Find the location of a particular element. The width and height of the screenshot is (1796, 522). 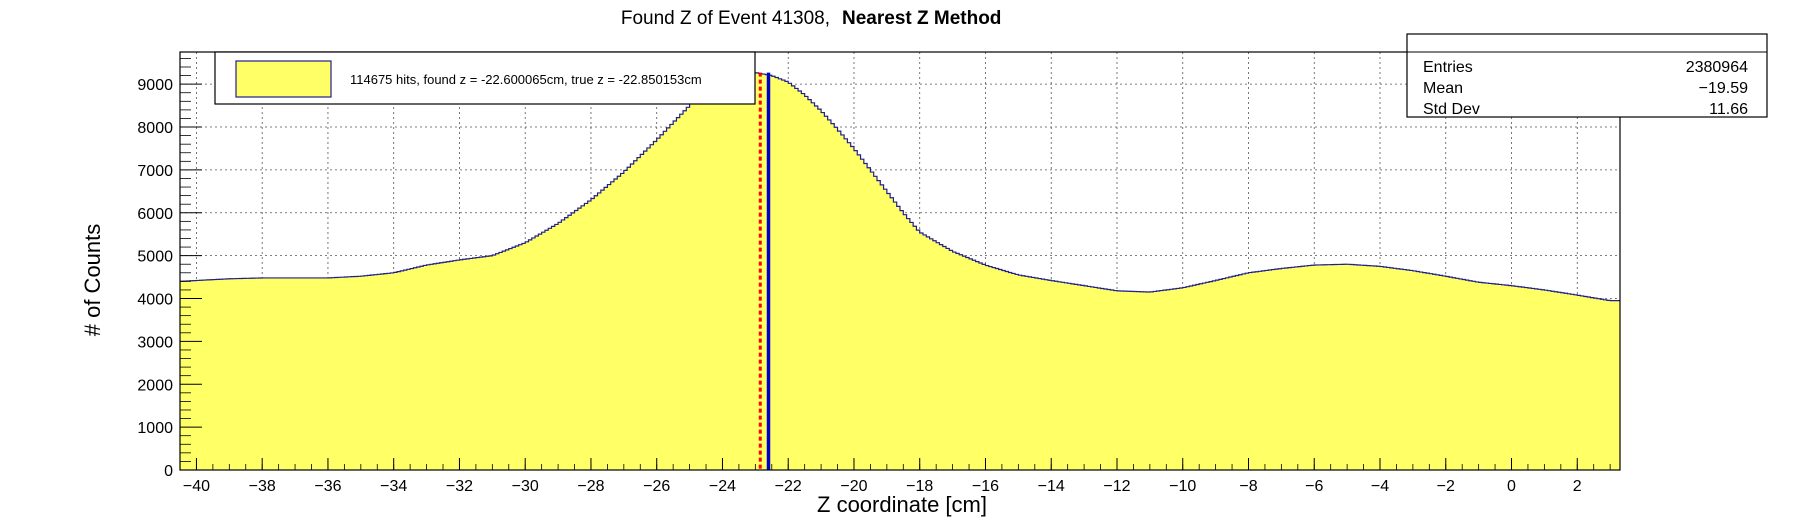

y-axis-label: # of Counts is located at coordinates (92, 280).